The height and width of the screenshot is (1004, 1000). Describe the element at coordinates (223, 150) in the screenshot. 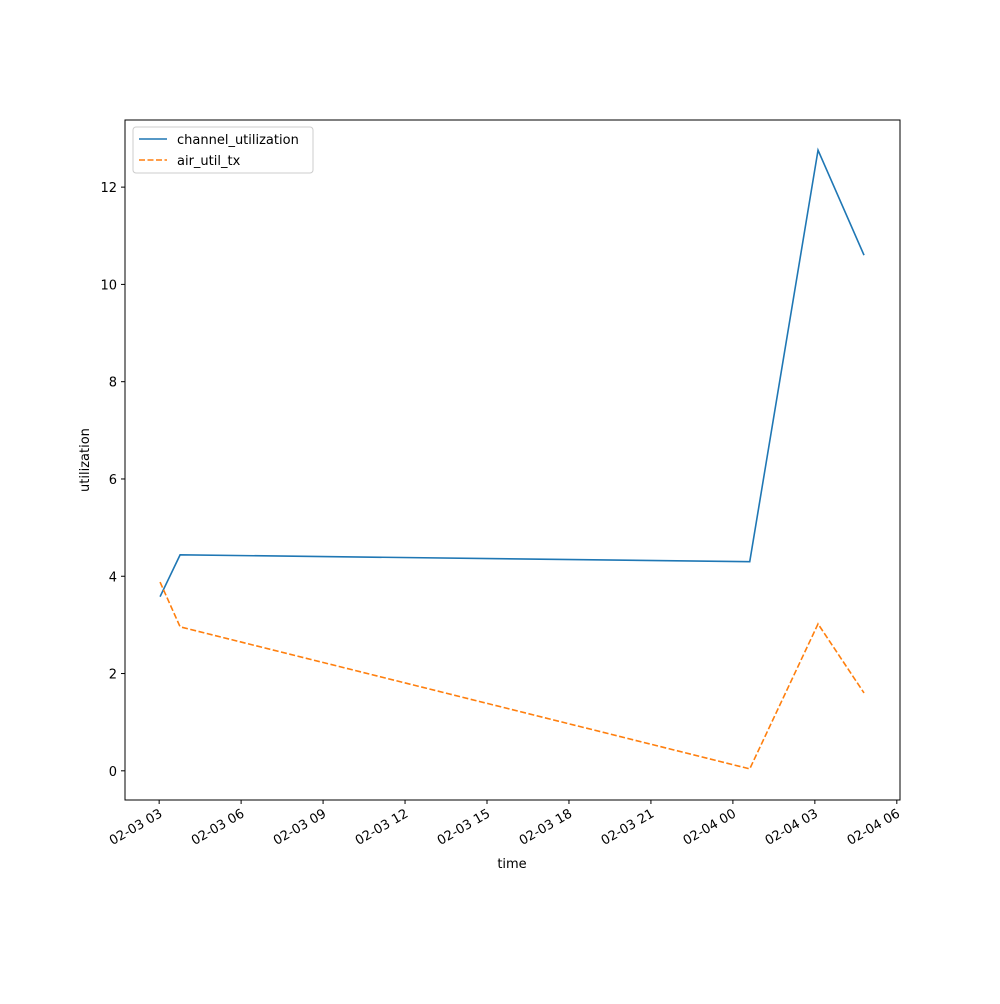

I see `legend-box` at that location.